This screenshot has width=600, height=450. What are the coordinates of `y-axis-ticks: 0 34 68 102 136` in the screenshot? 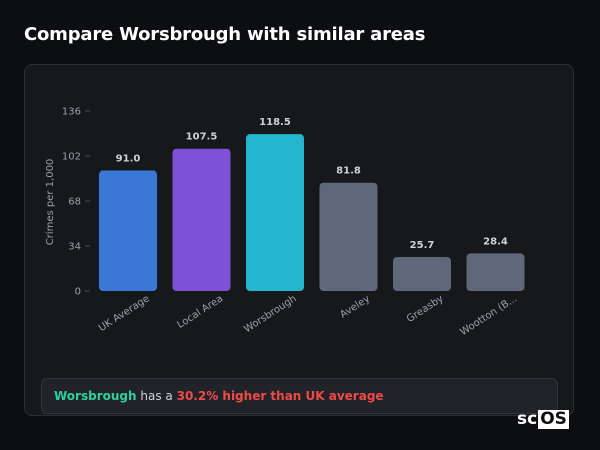 It's located at (76, 202).